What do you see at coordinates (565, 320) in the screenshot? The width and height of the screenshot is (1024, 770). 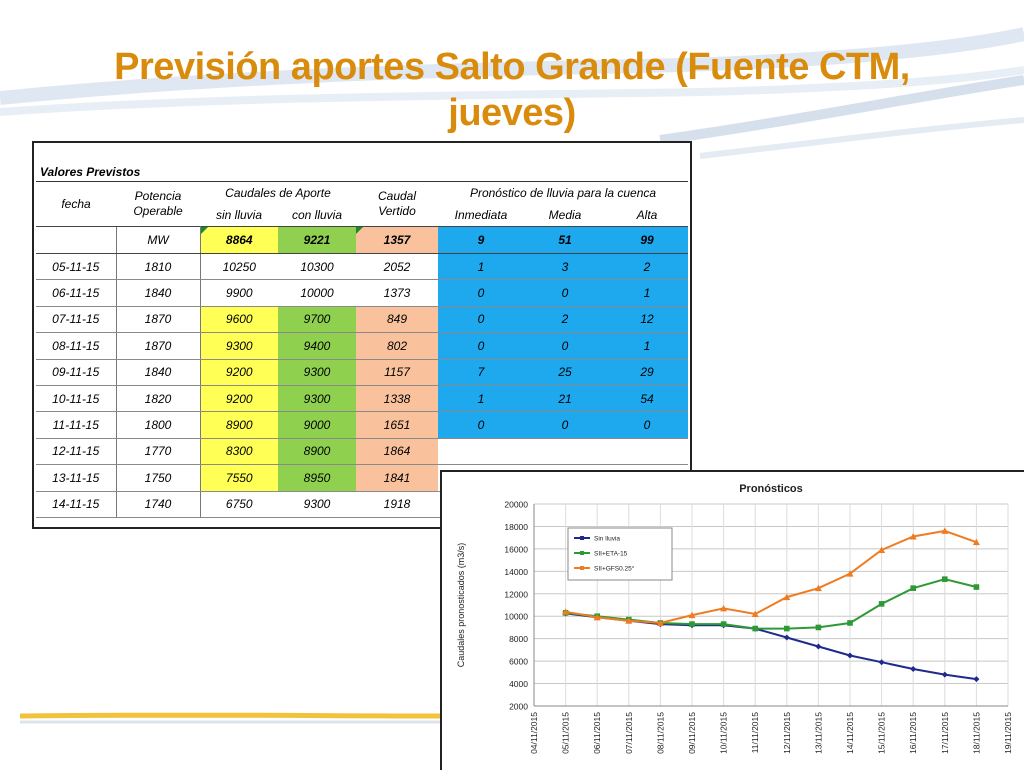 I see `cell-med: 2` at bounding box center [565, 320].